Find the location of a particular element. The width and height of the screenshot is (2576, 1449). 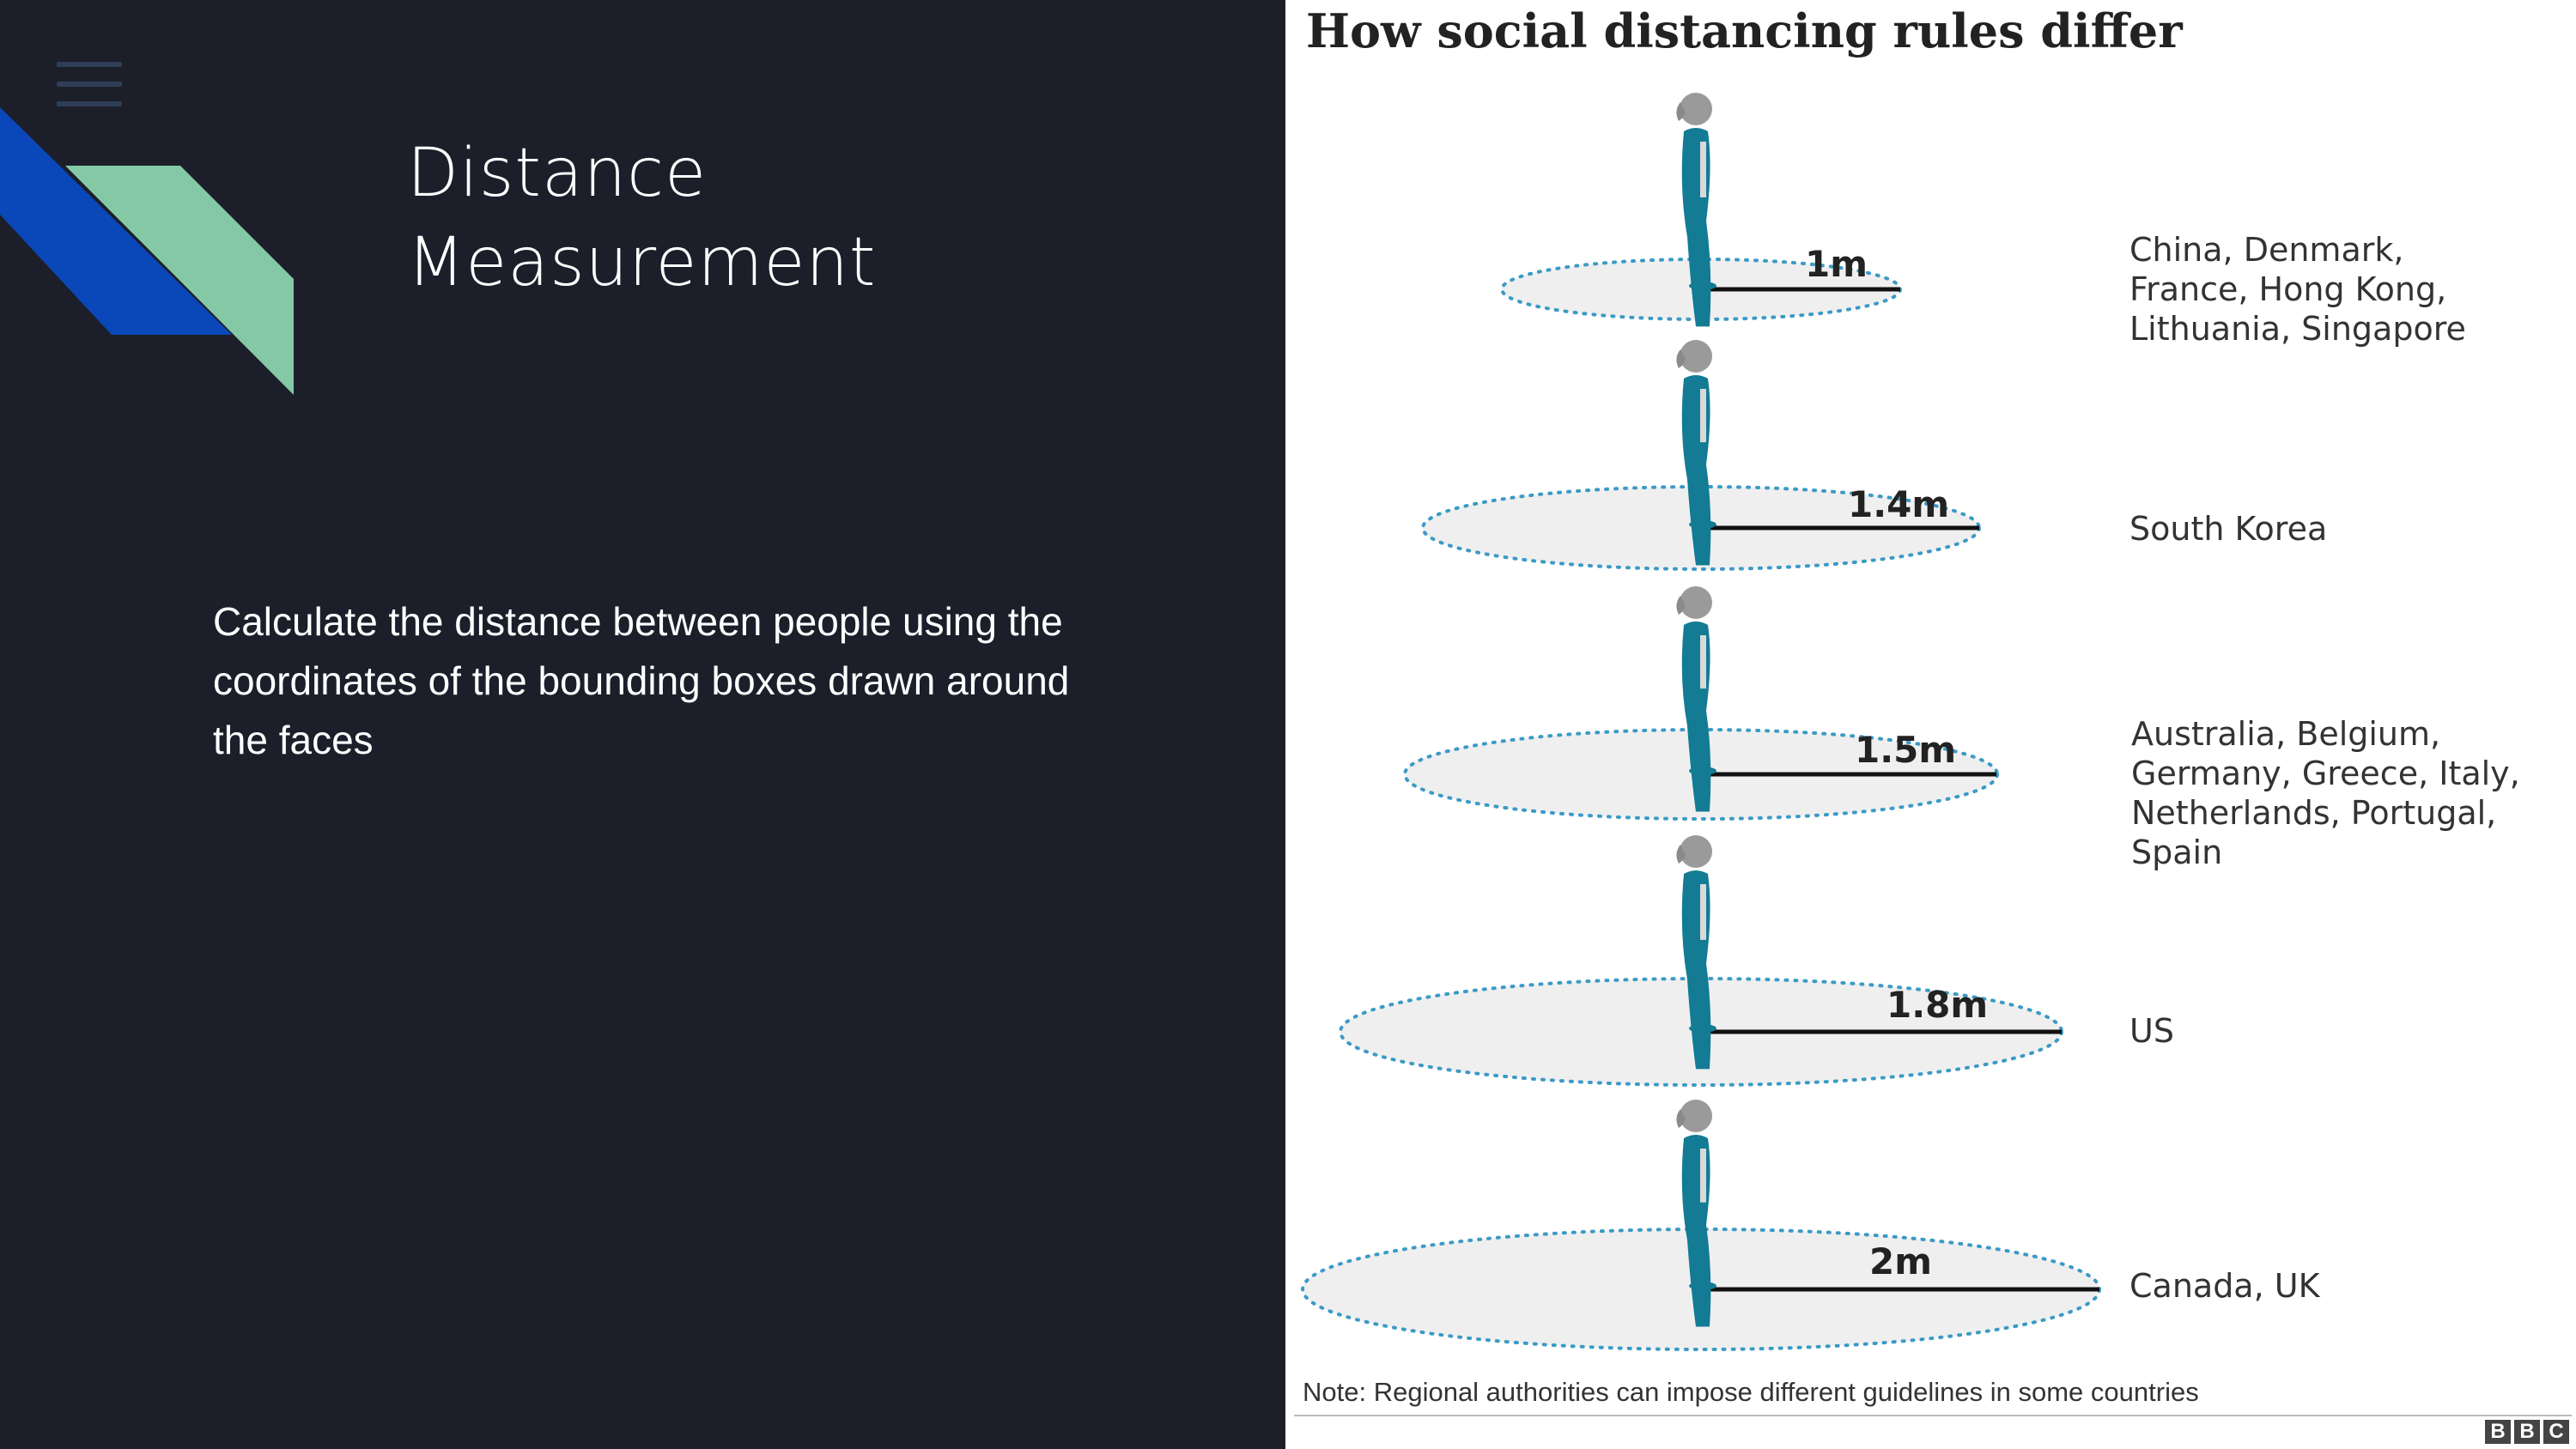

country-list: Canada, UK is located at coordinates (2224, 1286).